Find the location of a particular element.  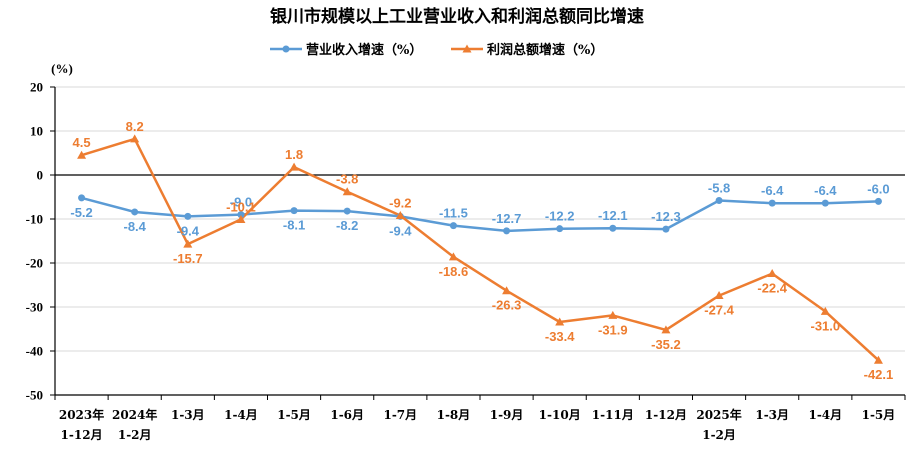

data-label-profit: -26.3 is located at coordinates (507, 305).